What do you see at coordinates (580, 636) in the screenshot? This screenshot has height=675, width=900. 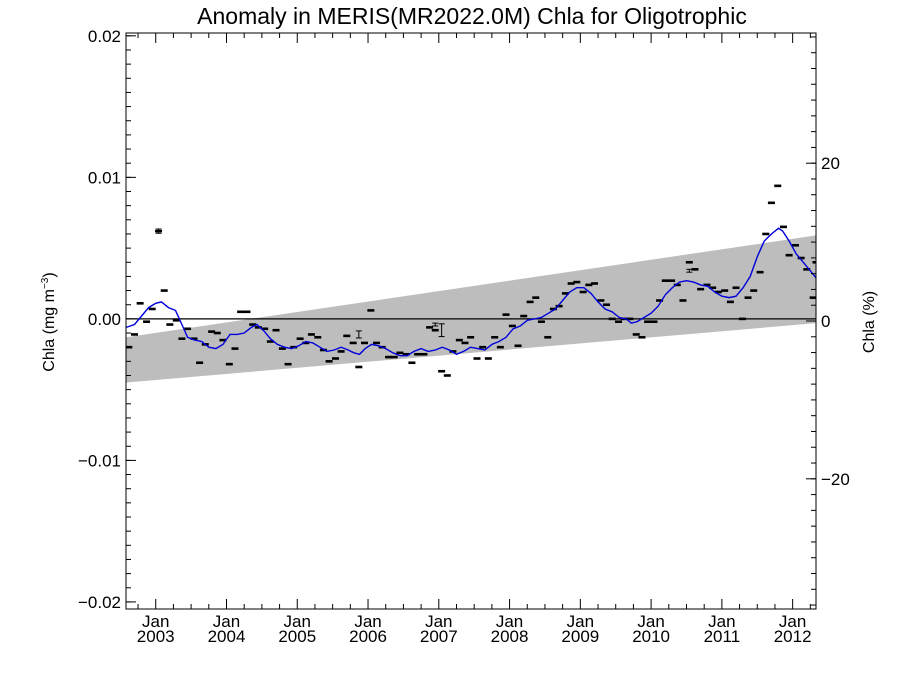 I see `x-tick-year-label: 2009` at bounding box center [580, 636].